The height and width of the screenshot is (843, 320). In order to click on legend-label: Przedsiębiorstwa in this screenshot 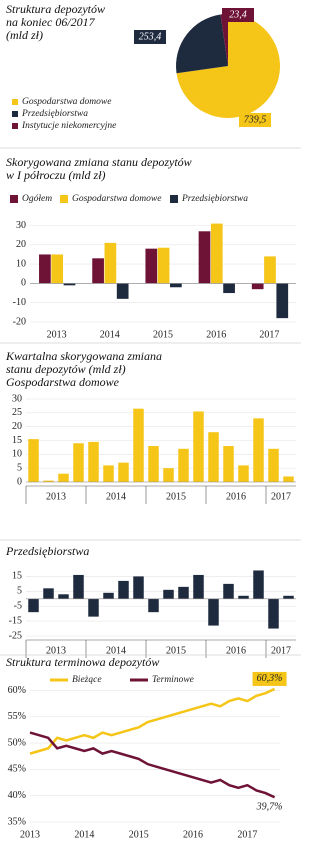, I will do `click(214, 199)`.